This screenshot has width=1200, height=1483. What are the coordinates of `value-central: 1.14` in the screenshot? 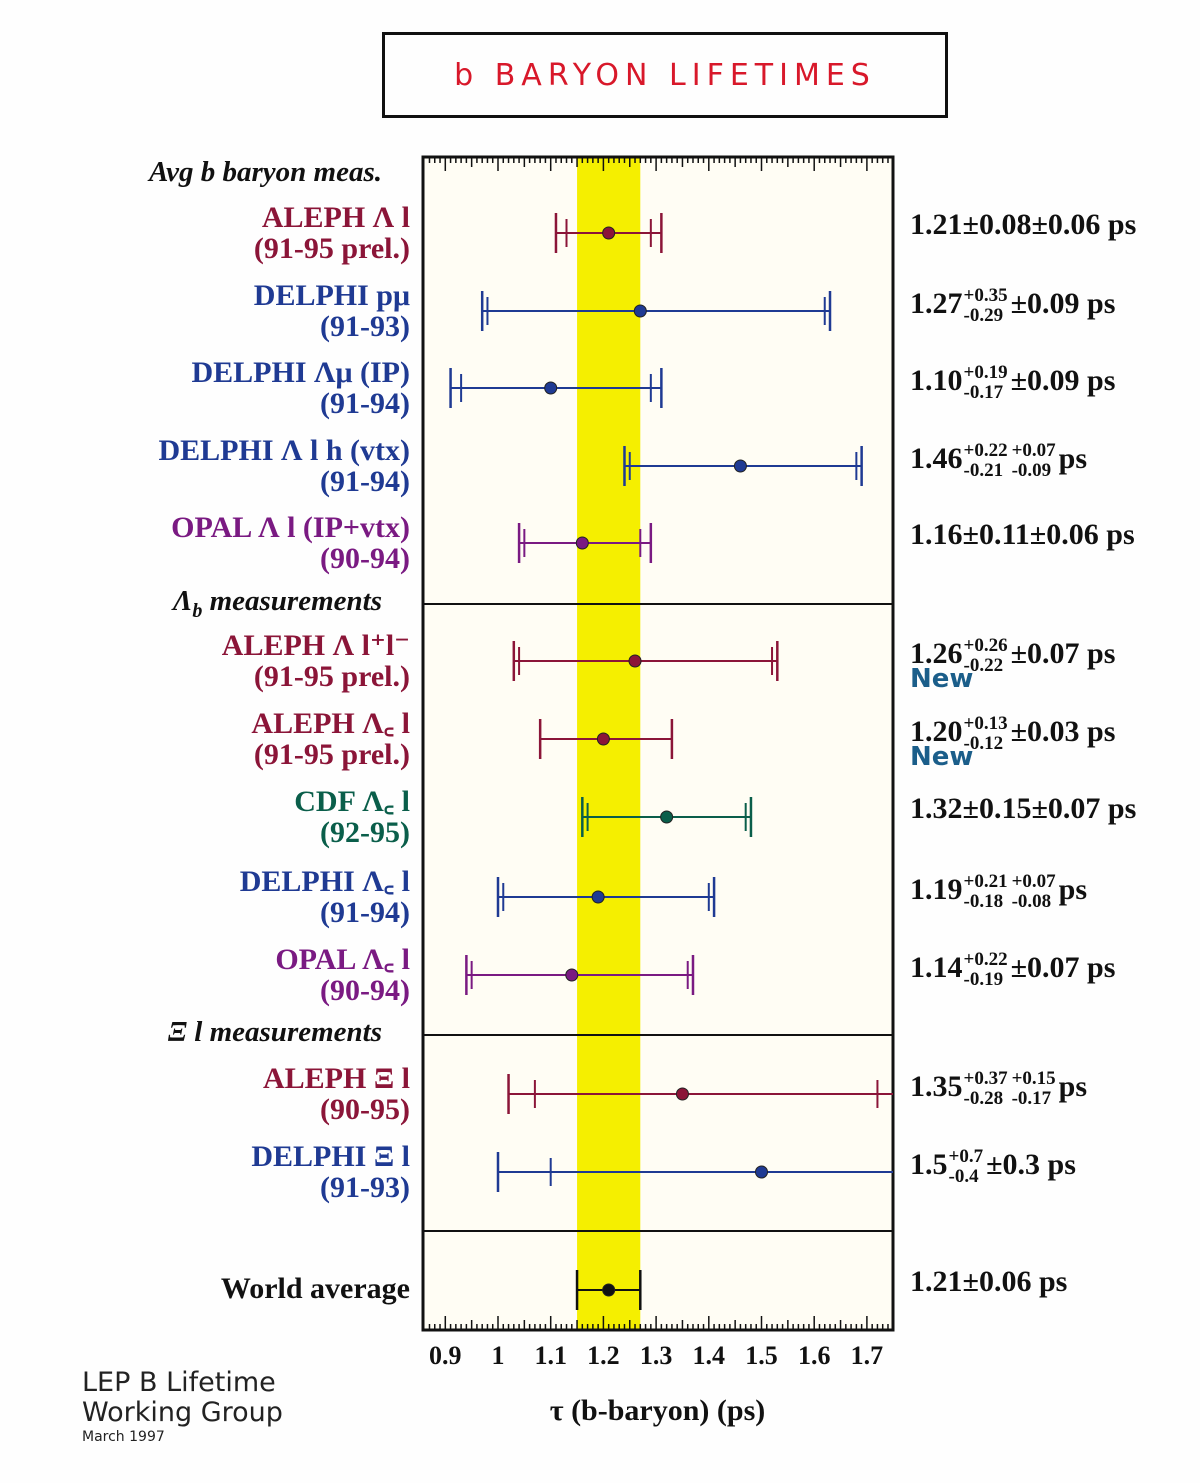 It's located at (936, 967).